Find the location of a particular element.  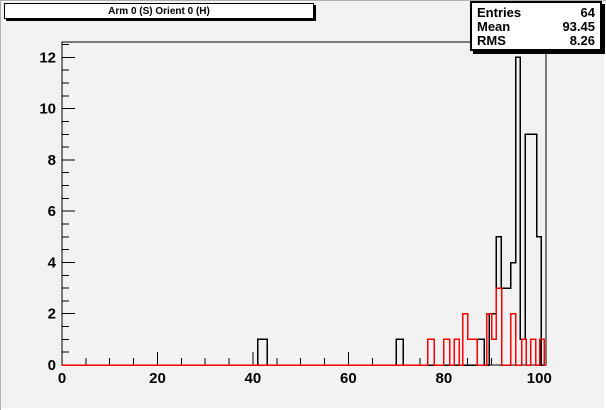

stat-row-mean: Mean 93.45 is located at coordinates (536, 26).